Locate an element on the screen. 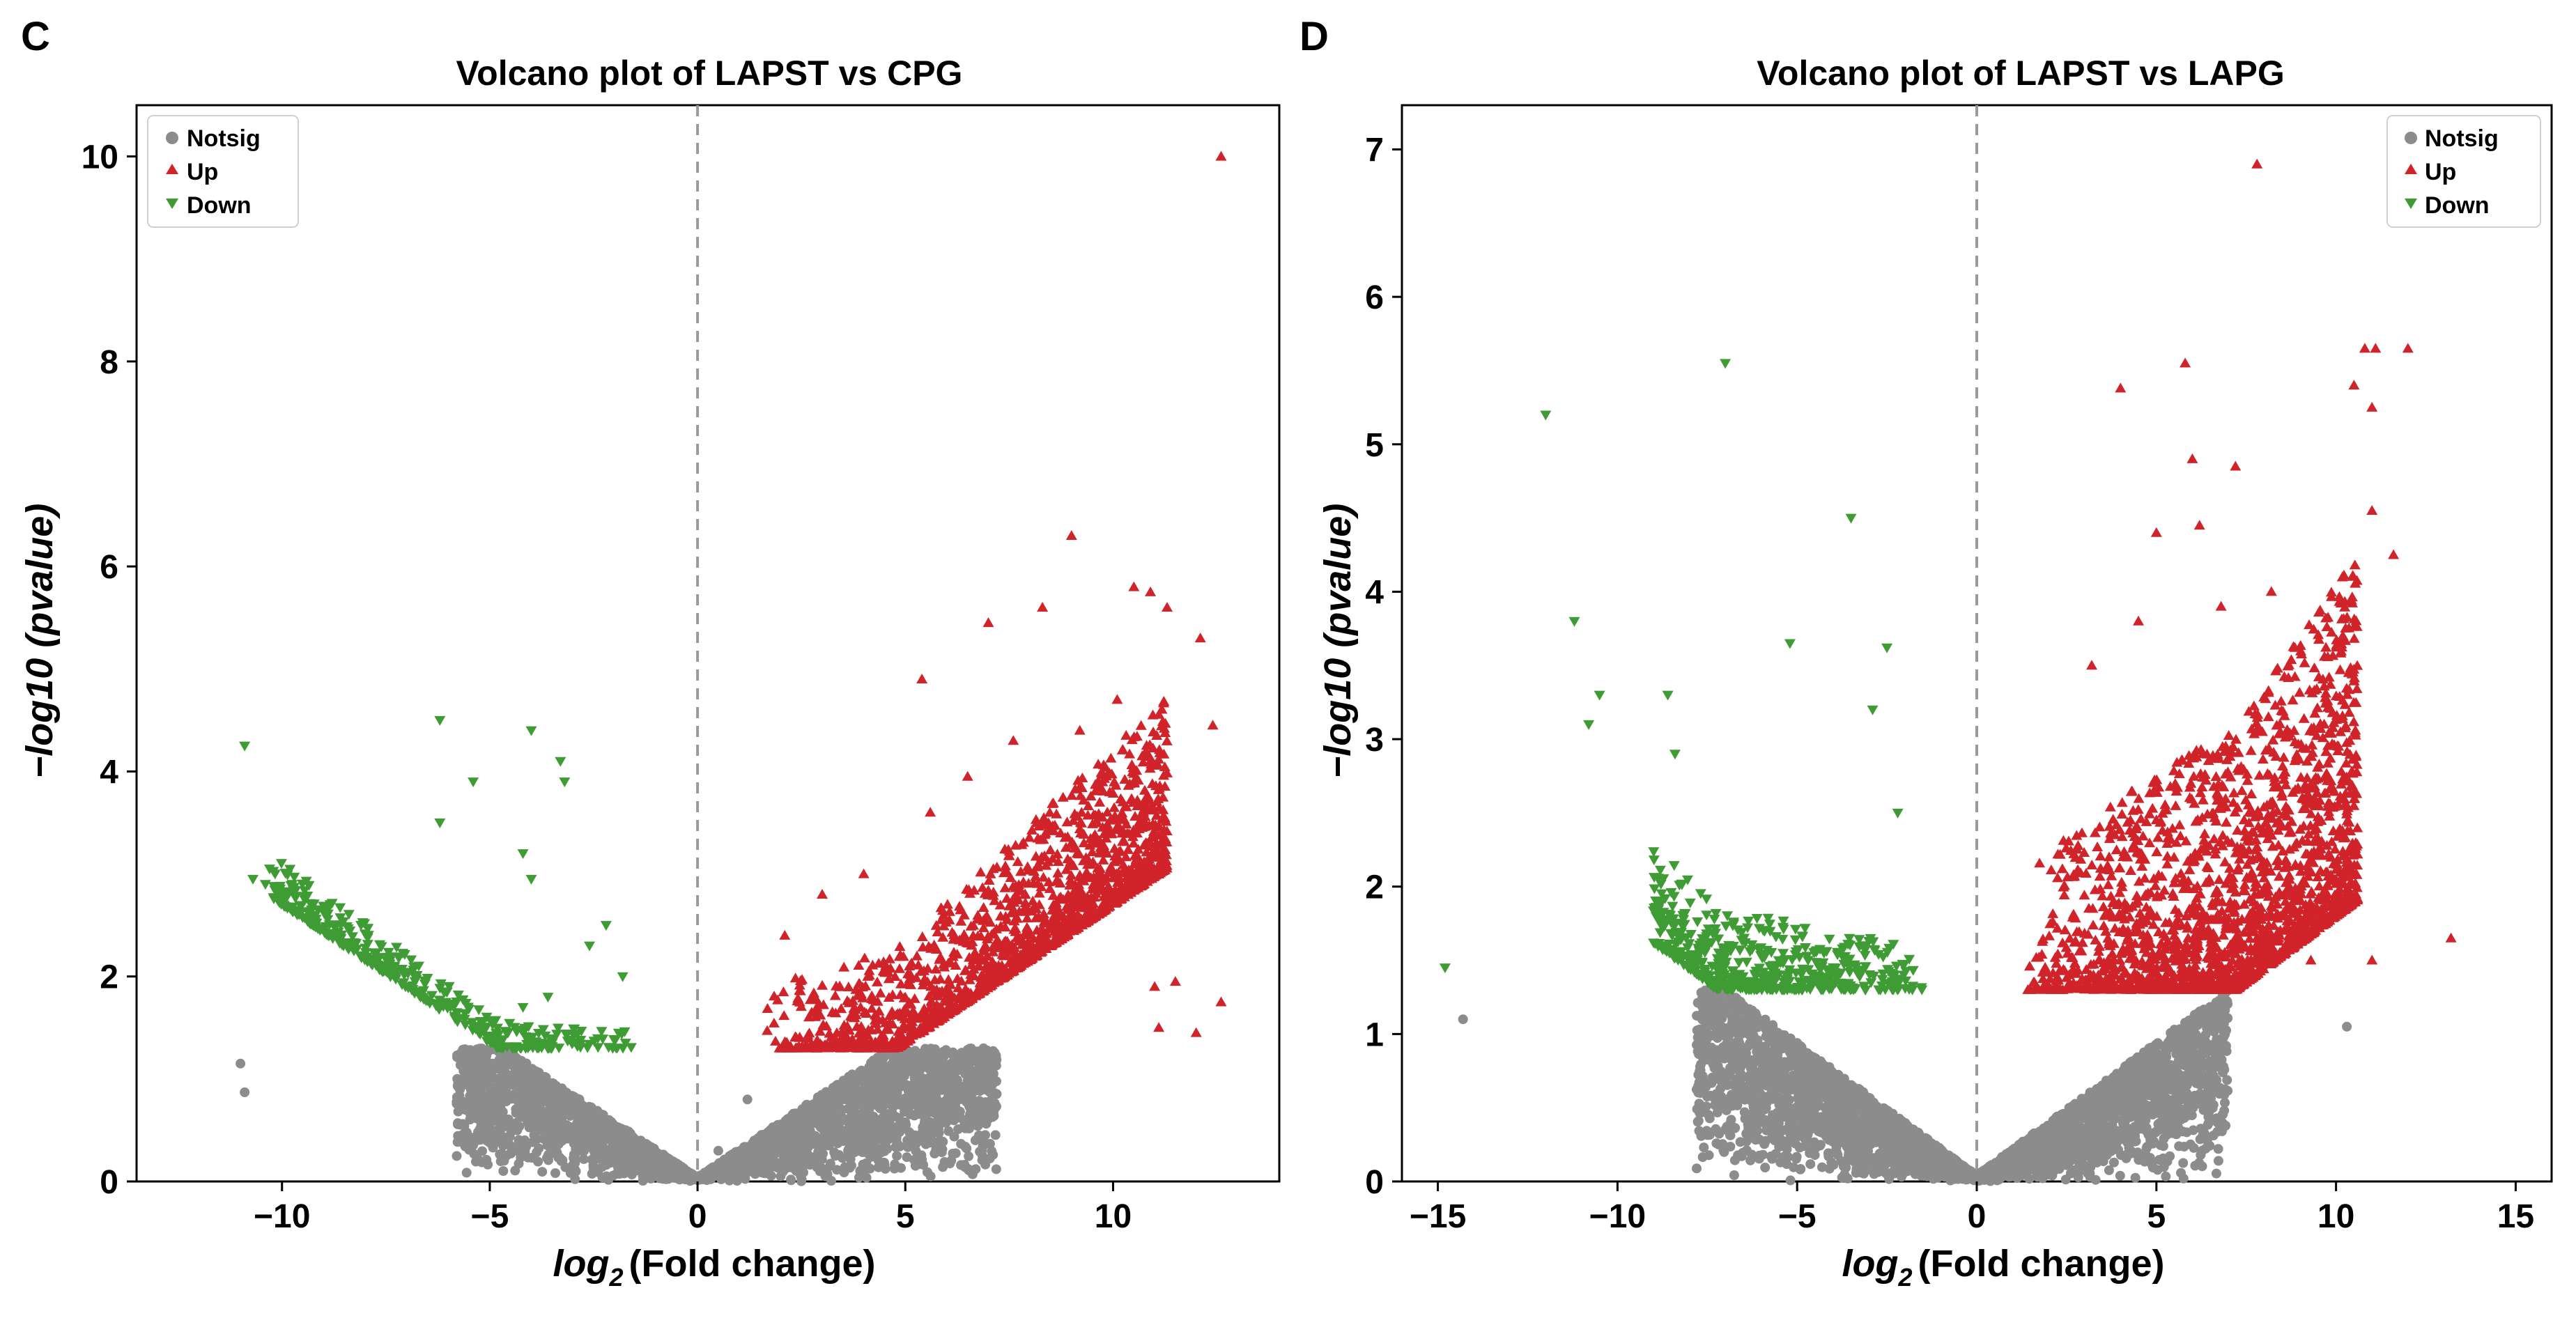  notsig-points is located at coordinates (619, 1114).